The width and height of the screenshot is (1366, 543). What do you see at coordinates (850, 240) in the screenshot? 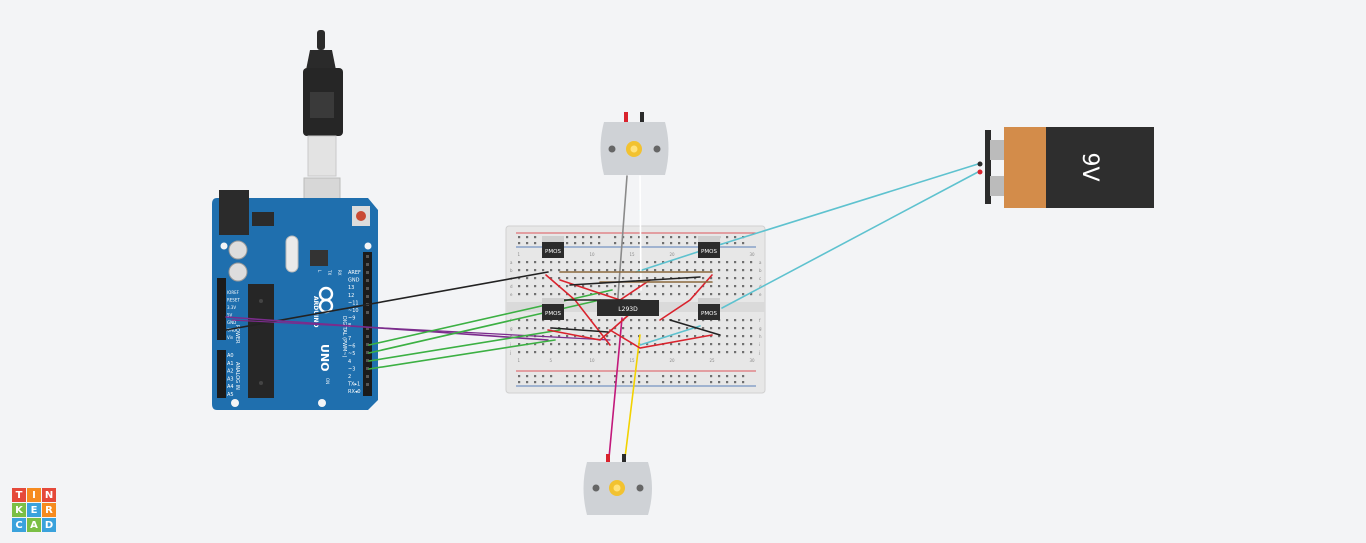
I see `wire-cyan-battery-neg` at bounding box center [850, 240].